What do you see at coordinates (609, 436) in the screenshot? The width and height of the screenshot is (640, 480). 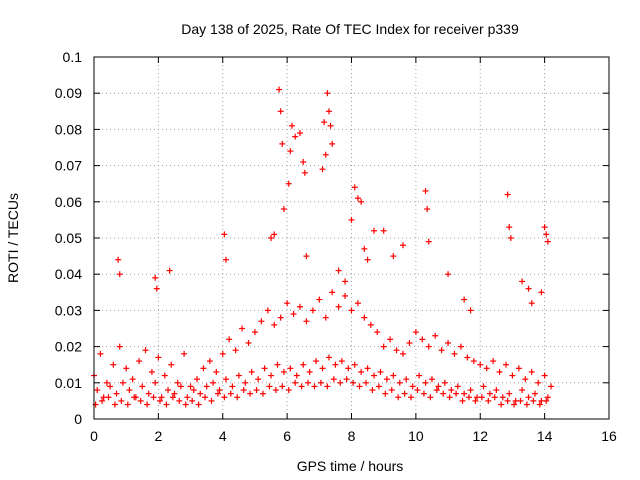 I see `x-tick-label: 16` at bounding box center [609, 436].